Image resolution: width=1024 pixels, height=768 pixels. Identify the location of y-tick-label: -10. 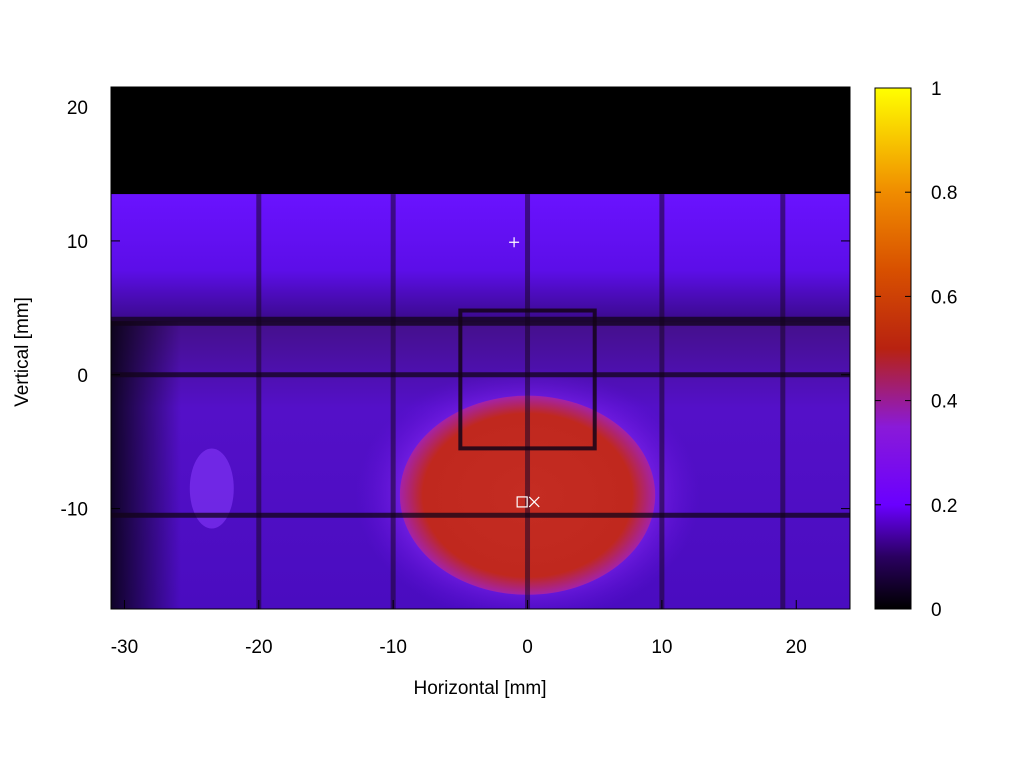
(74, 510).